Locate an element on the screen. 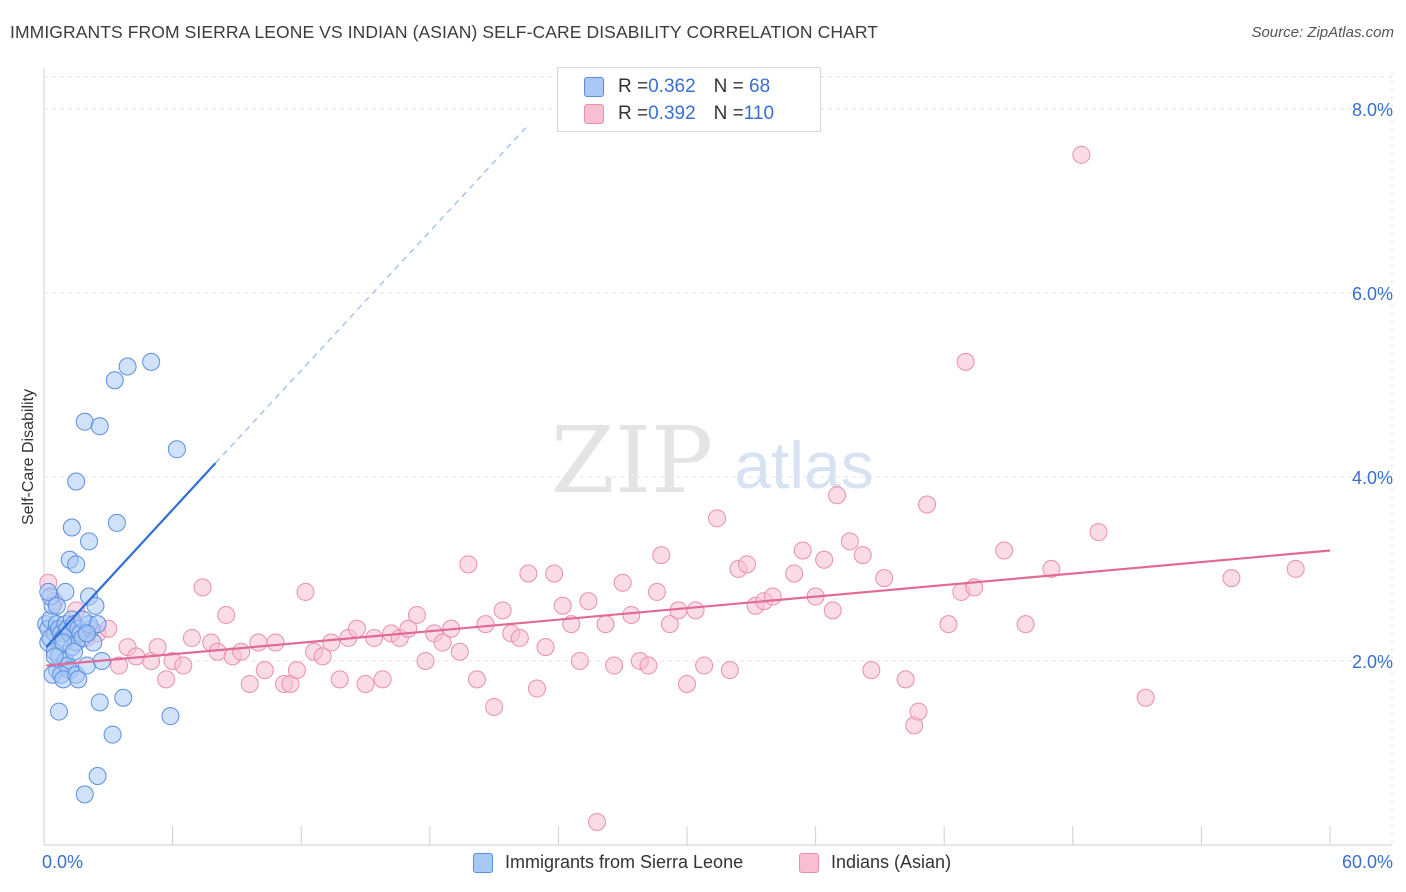 This screenshot has width=1406, height=892. sierra-leone-points is located at coordinates (111, 578).